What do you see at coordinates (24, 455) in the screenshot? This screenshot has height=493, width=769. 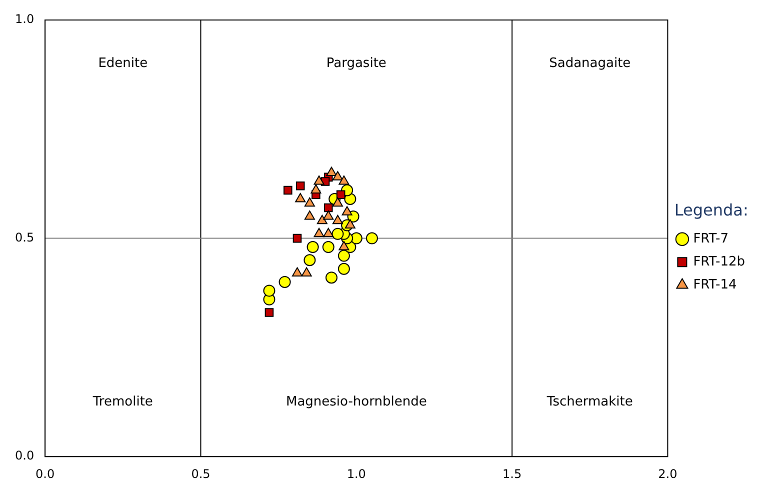 I see `y-tick-label: 0.0` at bounding box center [24, 455].